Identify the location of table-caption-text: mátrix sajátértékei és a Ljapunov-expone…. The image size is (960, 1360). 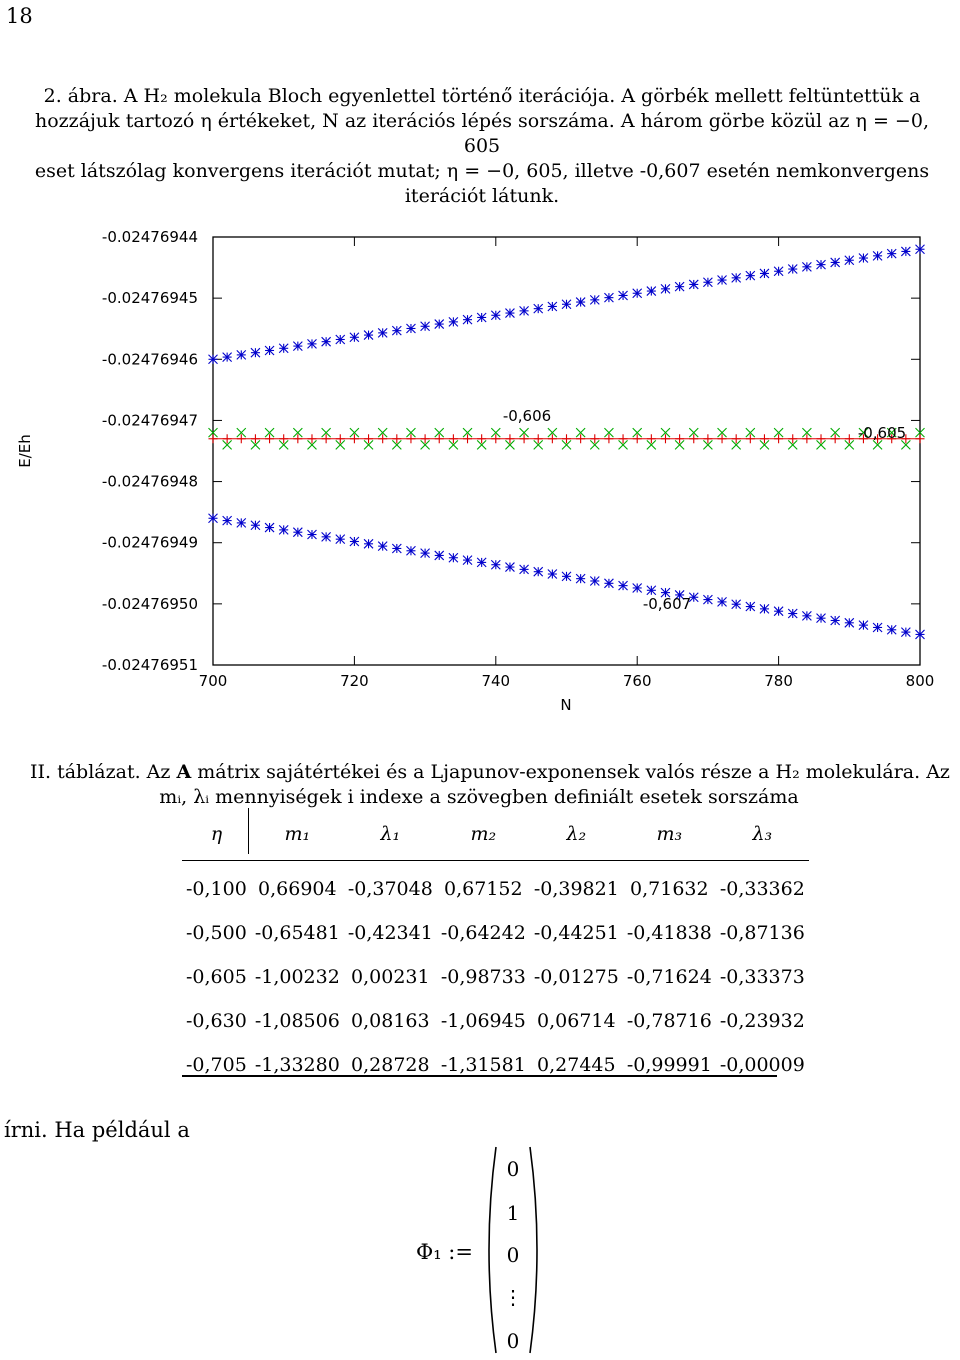
(570, 772).